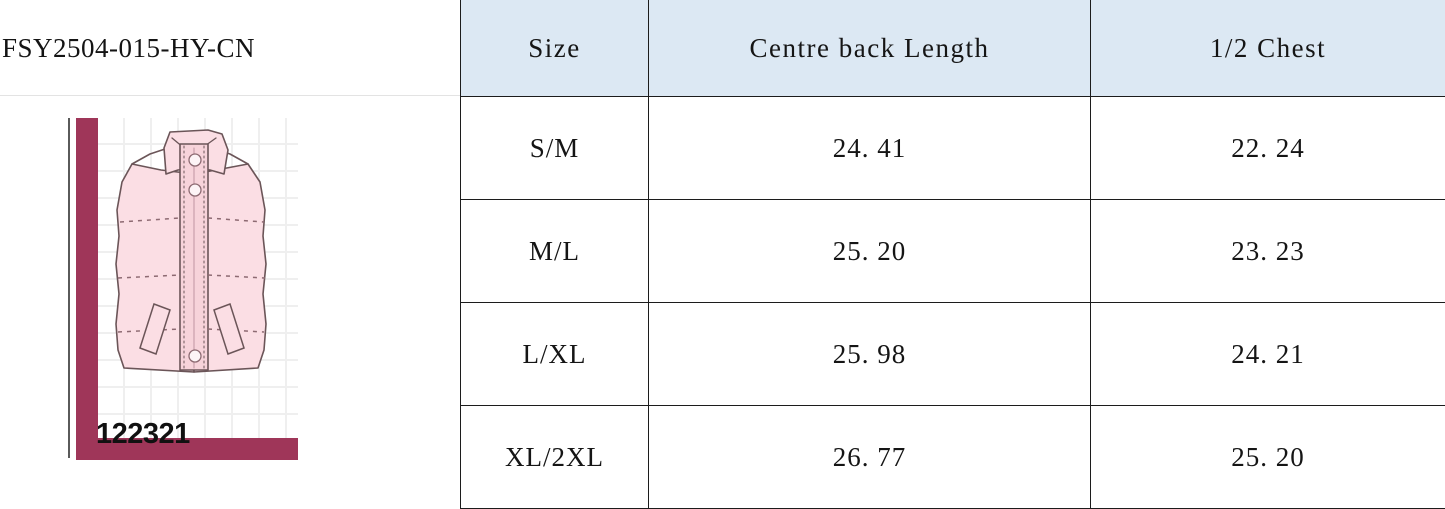  I want to click on cell-centre-back-length: 25. 20, so click(870, 251).